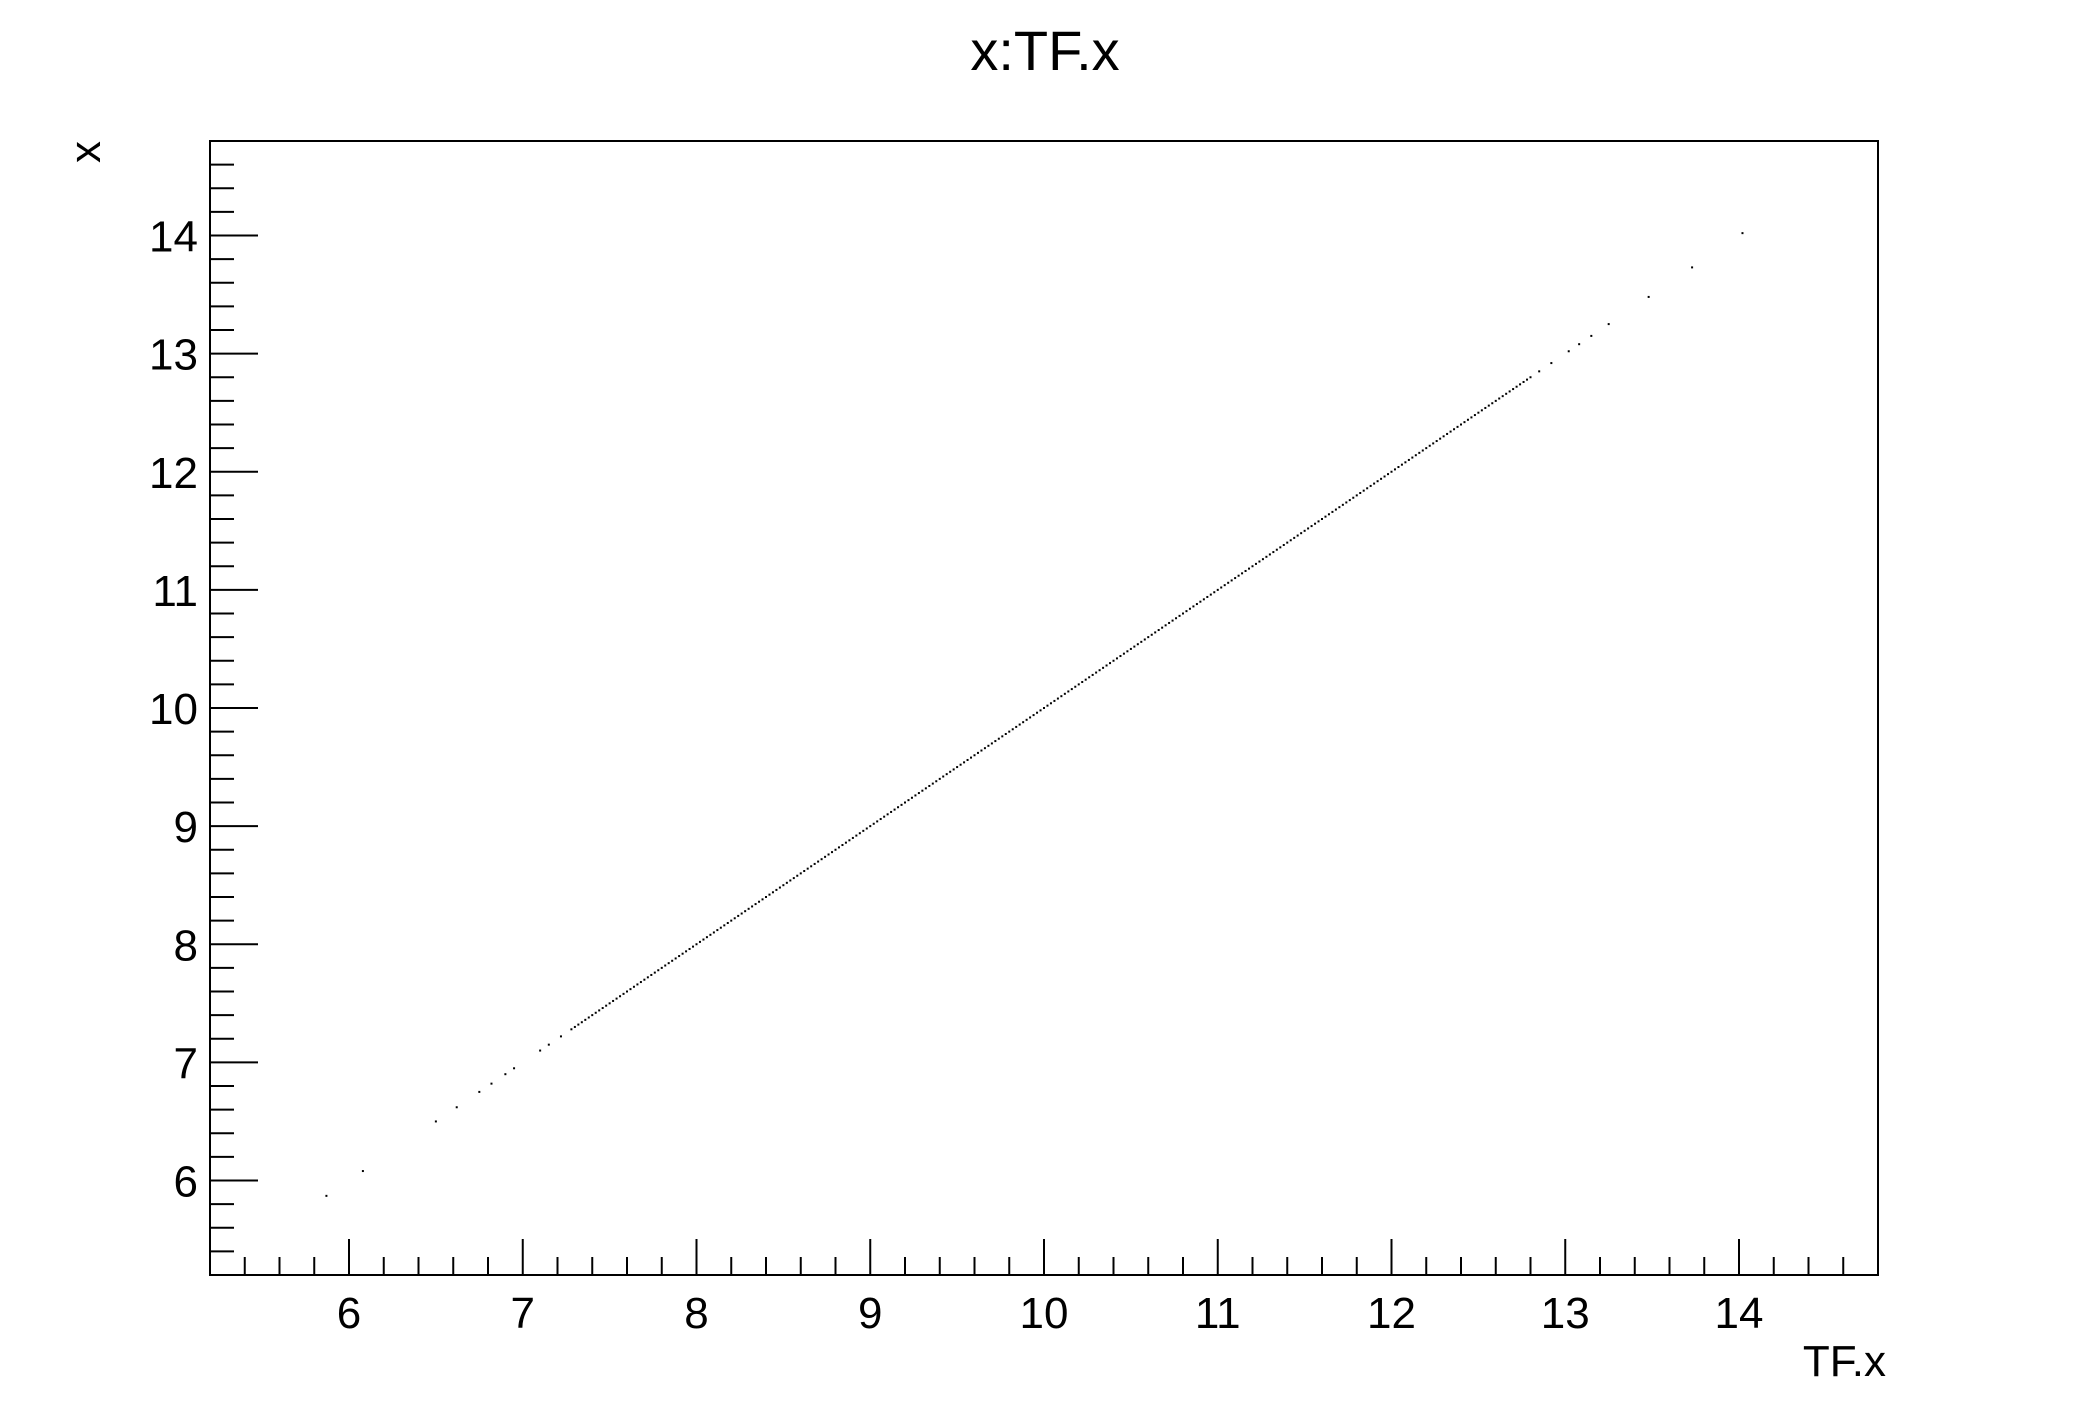 The height and width of the screenshot is (1416, 2088). I want to click on x-tick-label: 12, so click(1391, 1313).